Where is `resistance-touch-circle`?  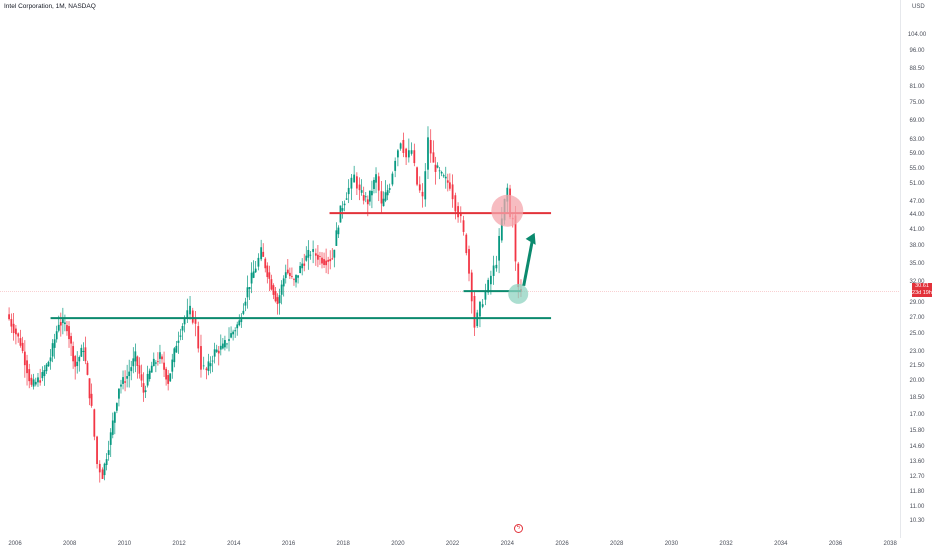 resistance-touch-circle is located at coordinates (507, 210).